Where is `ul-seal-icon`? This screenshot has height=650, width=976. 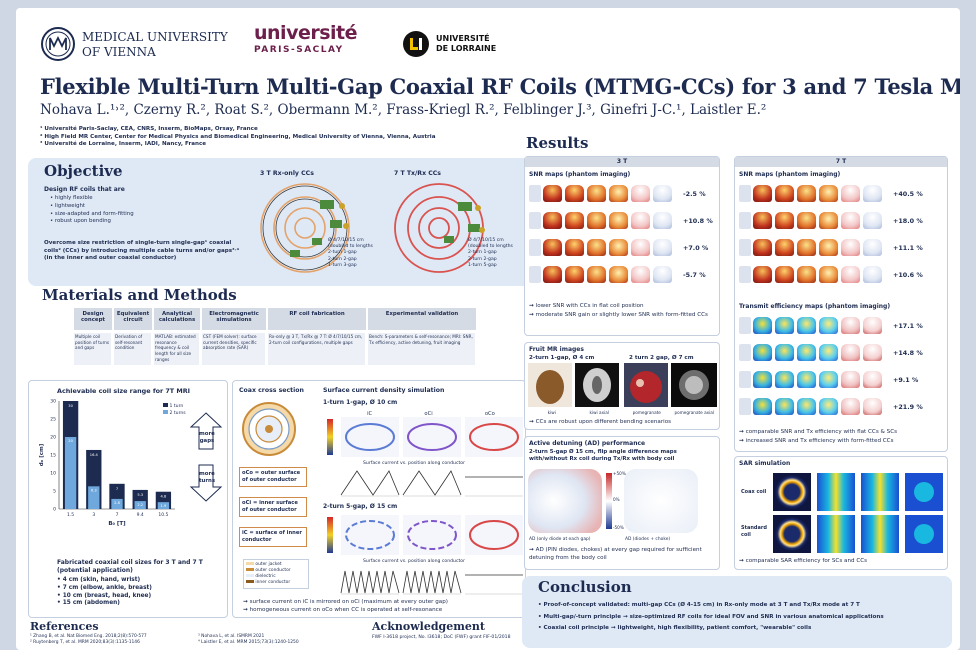 ul-seal-icon is located at coordinates (416, 44).